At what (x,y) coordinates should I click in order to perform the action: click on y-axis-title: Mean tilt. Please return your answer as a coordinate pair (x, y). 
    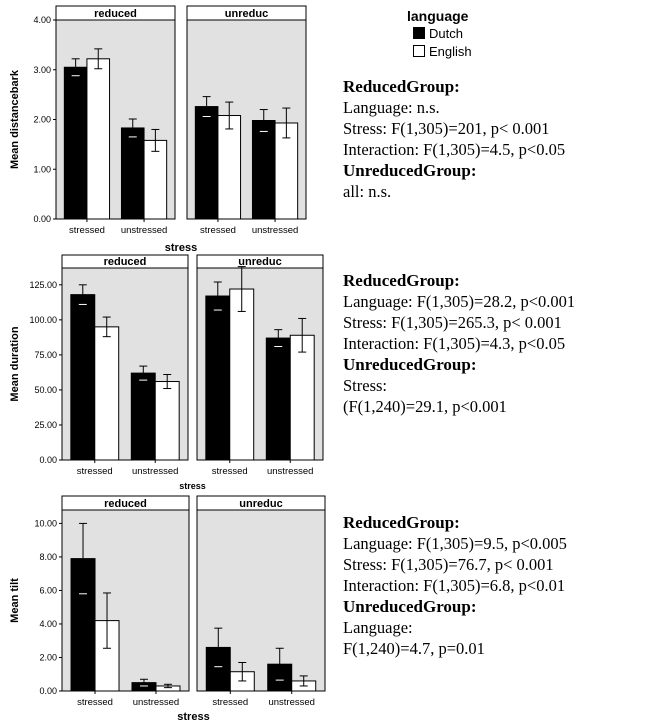
    Looking at the image, I should click on (15, 600).